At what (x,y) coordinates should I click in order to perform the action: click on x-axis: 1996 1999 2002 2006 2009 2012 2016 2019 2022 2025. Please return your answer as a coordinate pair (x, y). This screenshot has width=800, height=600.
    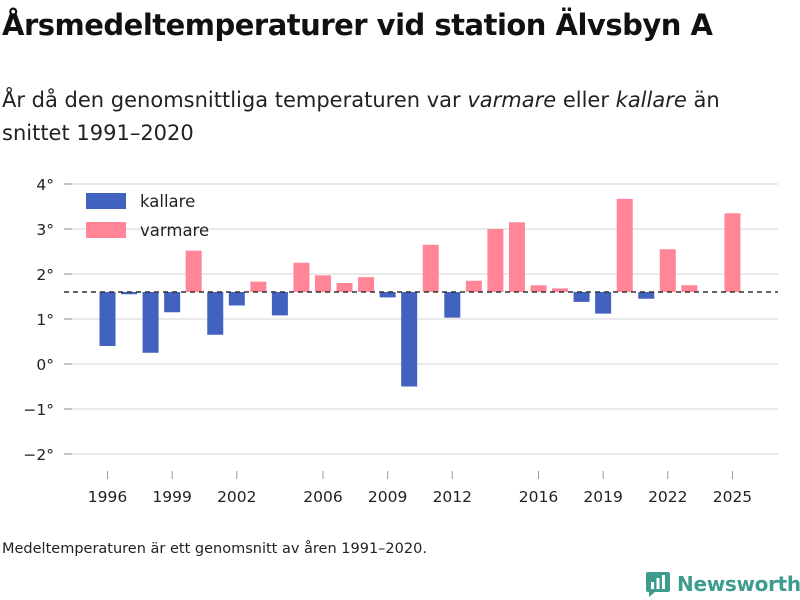
    Looking at the image, I should click on (420, 488).